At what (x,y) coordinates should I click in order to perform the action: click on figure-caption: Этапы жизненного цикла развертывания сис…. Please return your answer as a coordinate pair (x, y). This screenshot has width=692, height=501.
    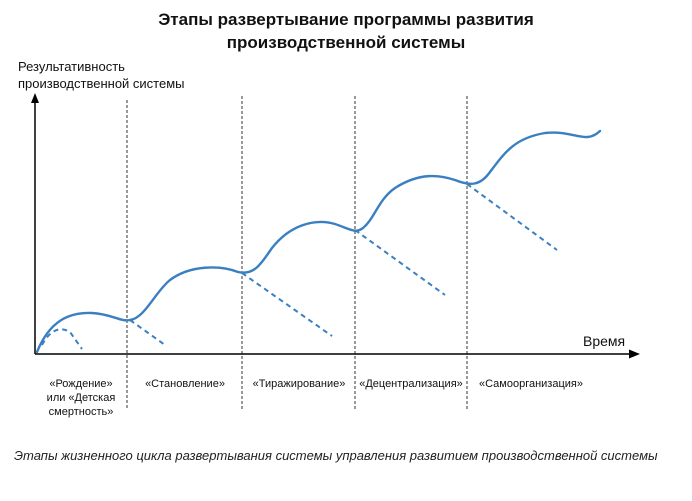
    Looking at the image, I should click on (336, 455).